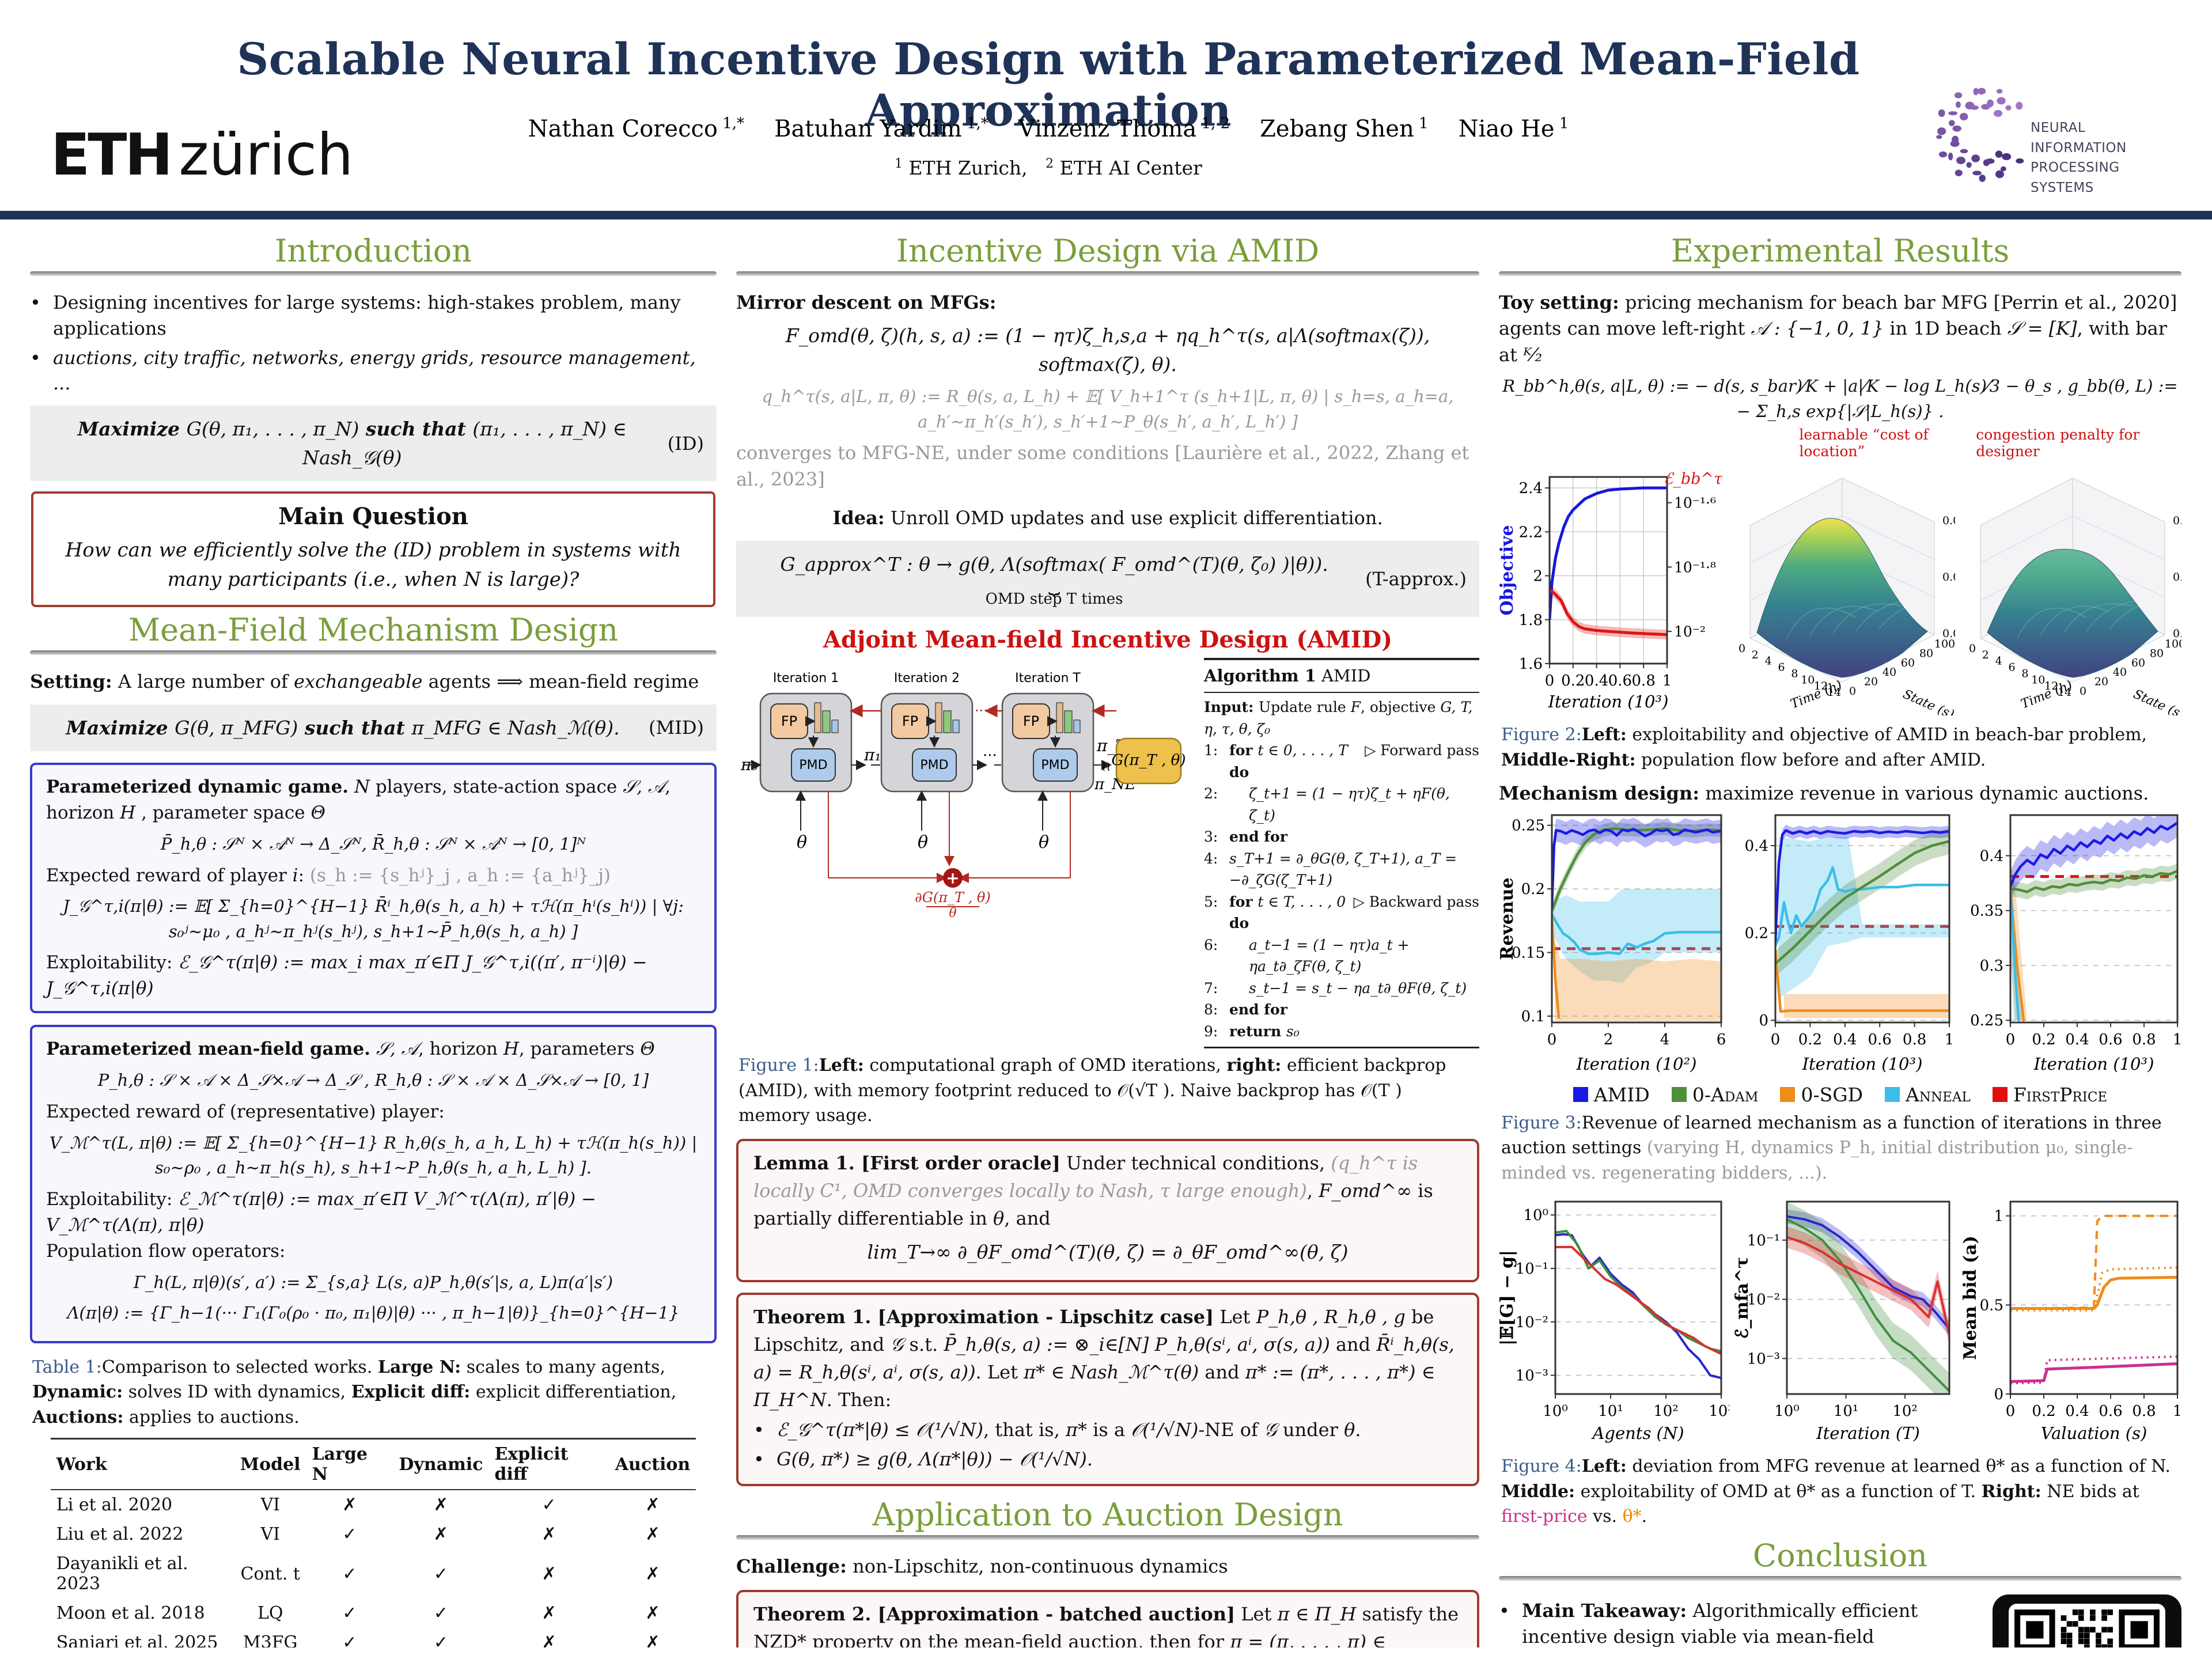 The height and width of the screenshot is (1659, 2212). What do you see at coordinates (2043, 1039) in the screenshot?
I see `svg-text: 0.2` at bounding box center [2043, 1039].